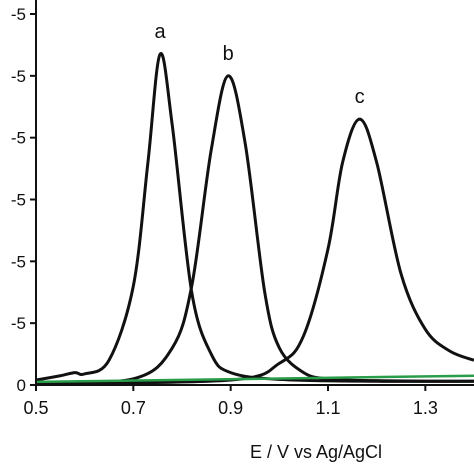 This screenshot has width=474, height=474. Describe the element at coordinates (21, 385) in the screenshot. I see `y-tick-label: 0` at that location.